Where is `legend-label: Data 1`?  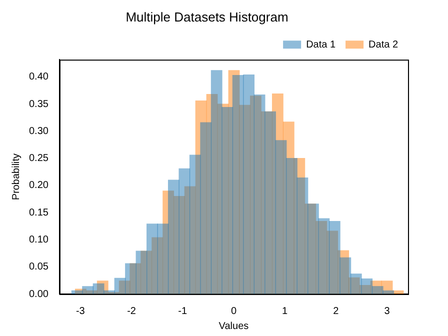
legend-label: Data 1 is located at coordinates (321, 44).